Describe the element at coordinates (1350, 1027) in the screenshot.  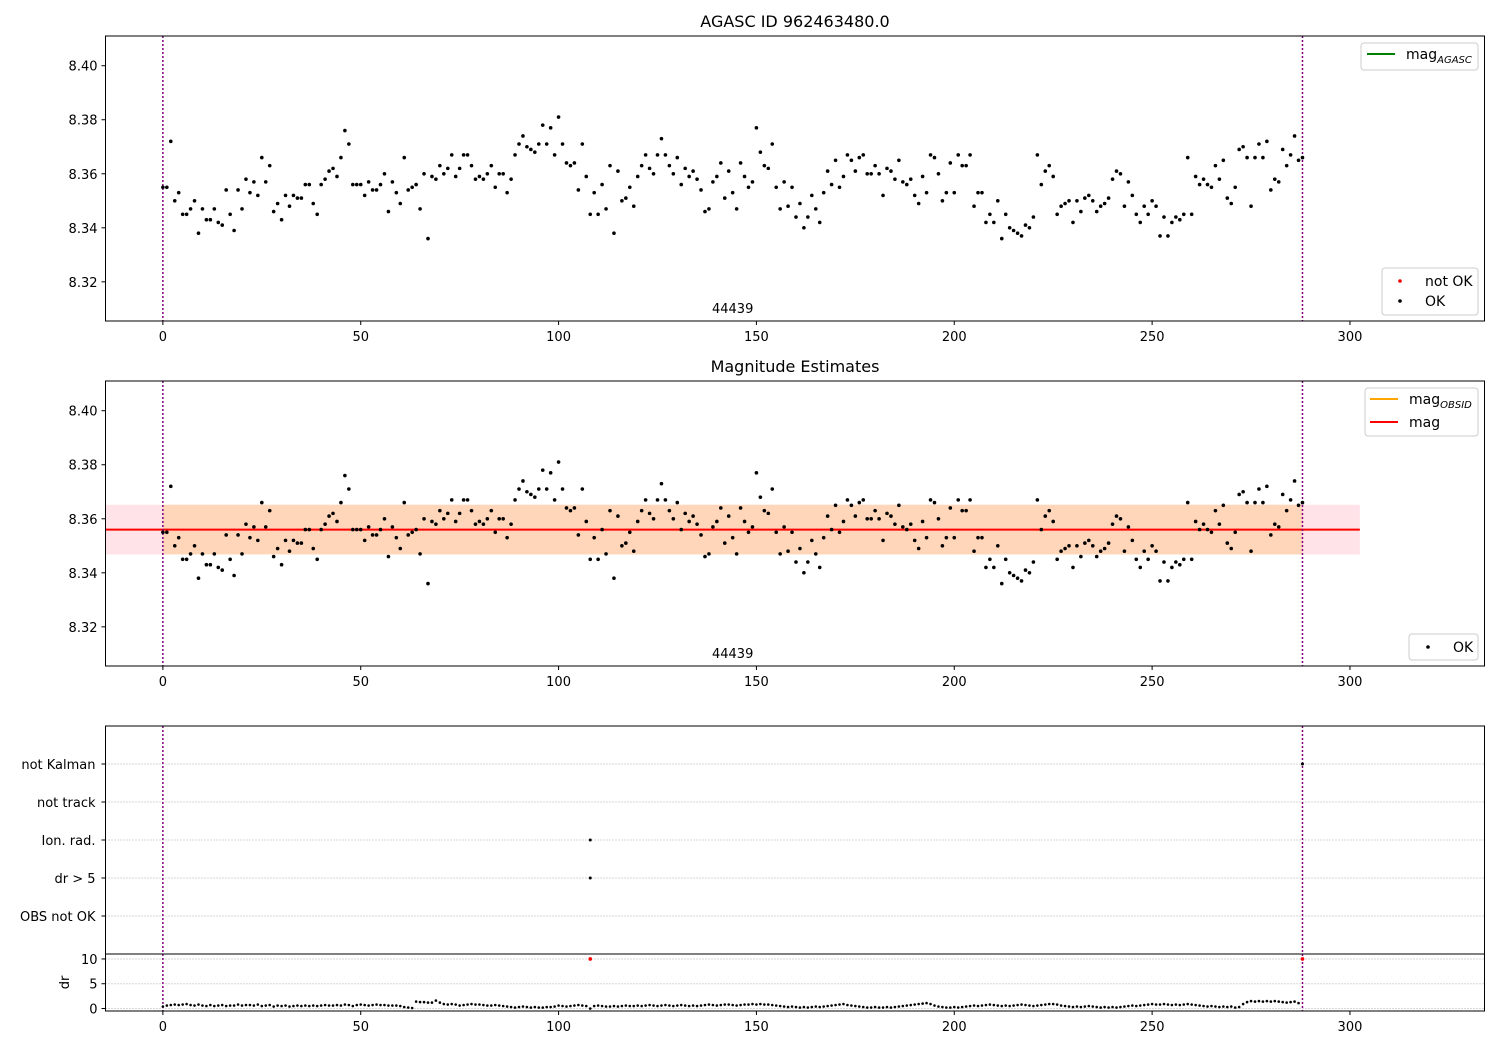
I see `panel4-xtick-label: 300` at that location.